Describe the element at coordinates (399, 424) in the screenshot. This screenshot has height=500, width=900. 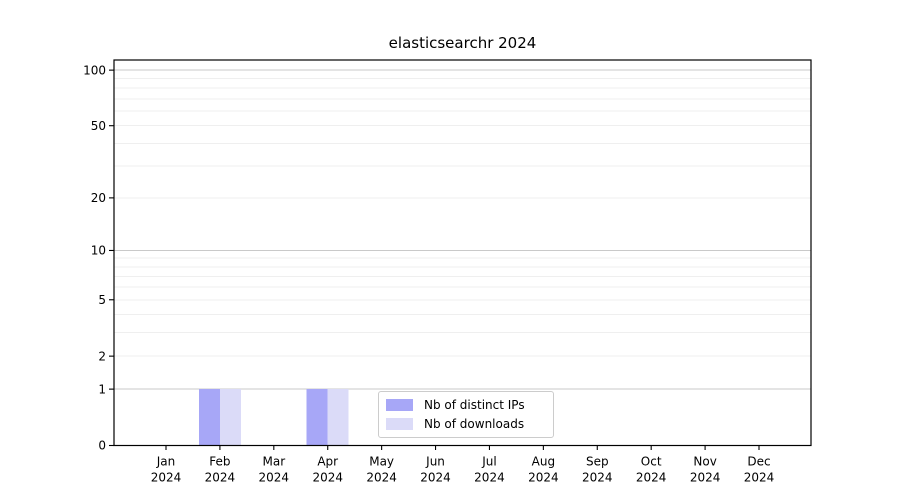
I see `legend-swatch-downloads` at that location.